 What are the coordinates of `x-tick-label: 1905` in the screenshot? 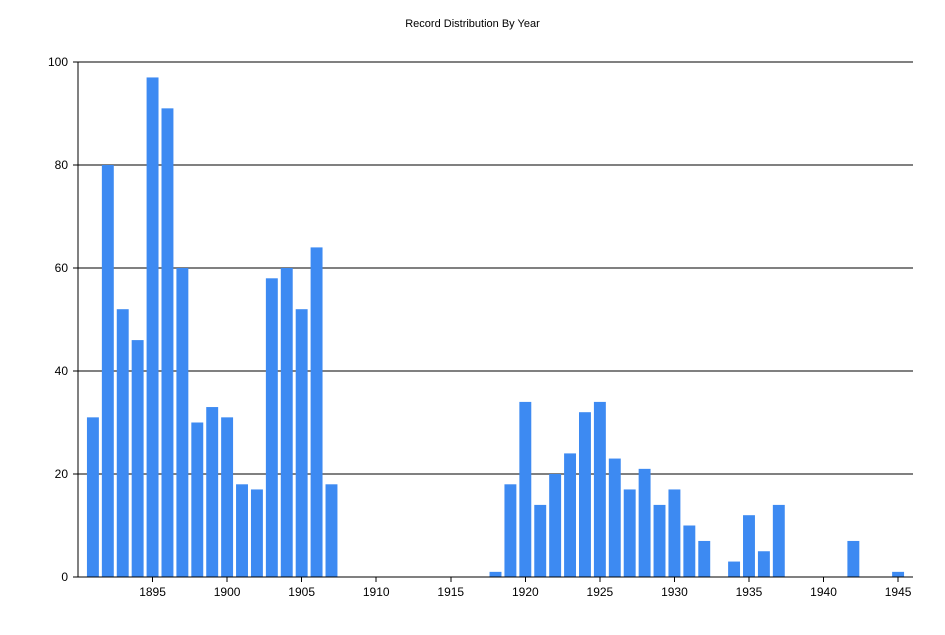 It's located at (301, 592).